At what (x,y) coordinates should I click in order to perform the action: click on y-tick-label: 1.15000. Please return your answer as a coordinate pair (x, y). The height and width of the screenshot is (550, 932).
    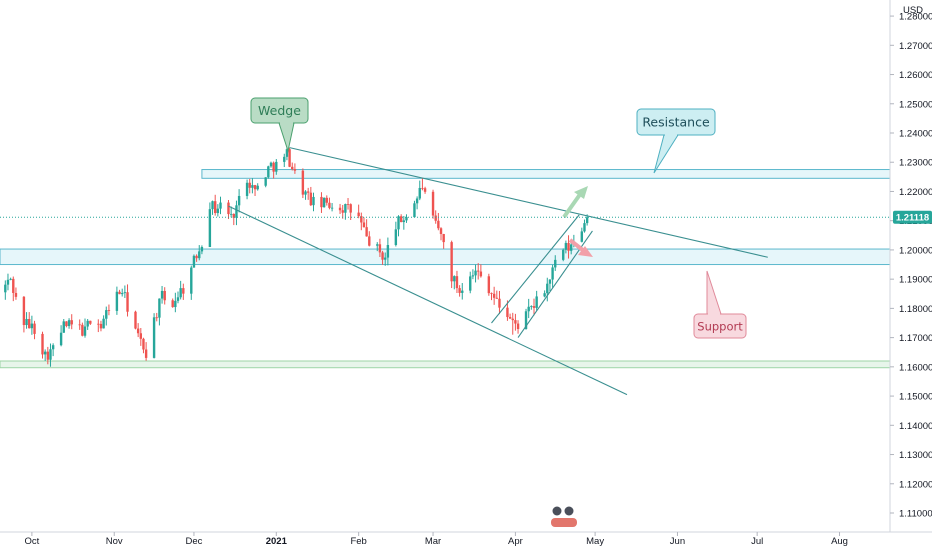
    Looking at the image, I should click on (915, 397).